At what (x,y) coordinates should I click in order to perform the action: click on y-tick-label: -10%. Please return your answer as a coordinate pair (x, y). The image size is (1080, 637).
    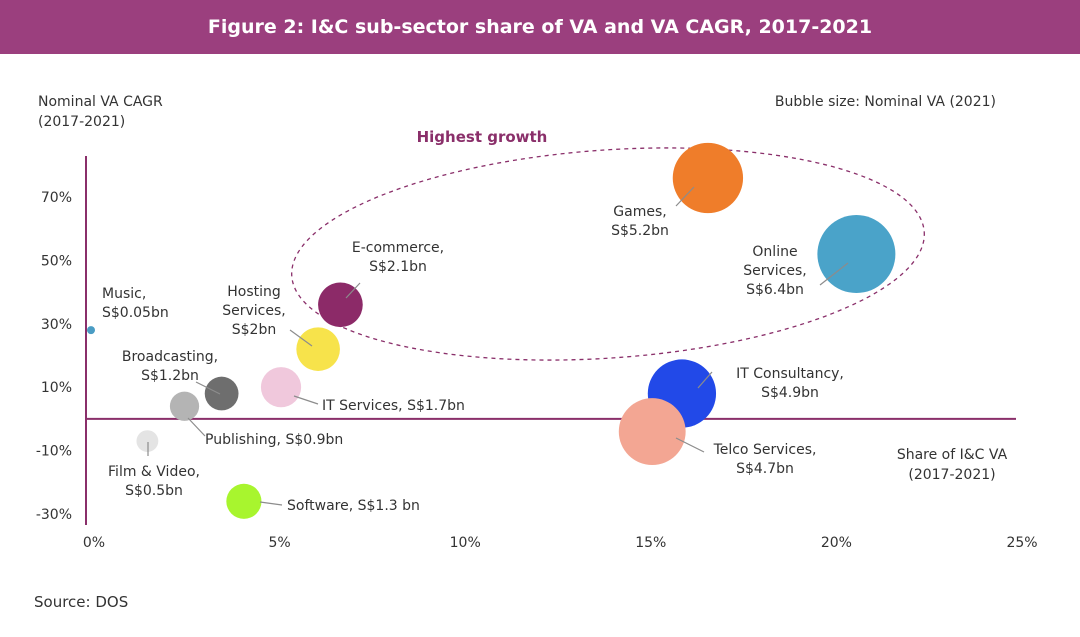
    Looking at the image, I should click on (54, 452).